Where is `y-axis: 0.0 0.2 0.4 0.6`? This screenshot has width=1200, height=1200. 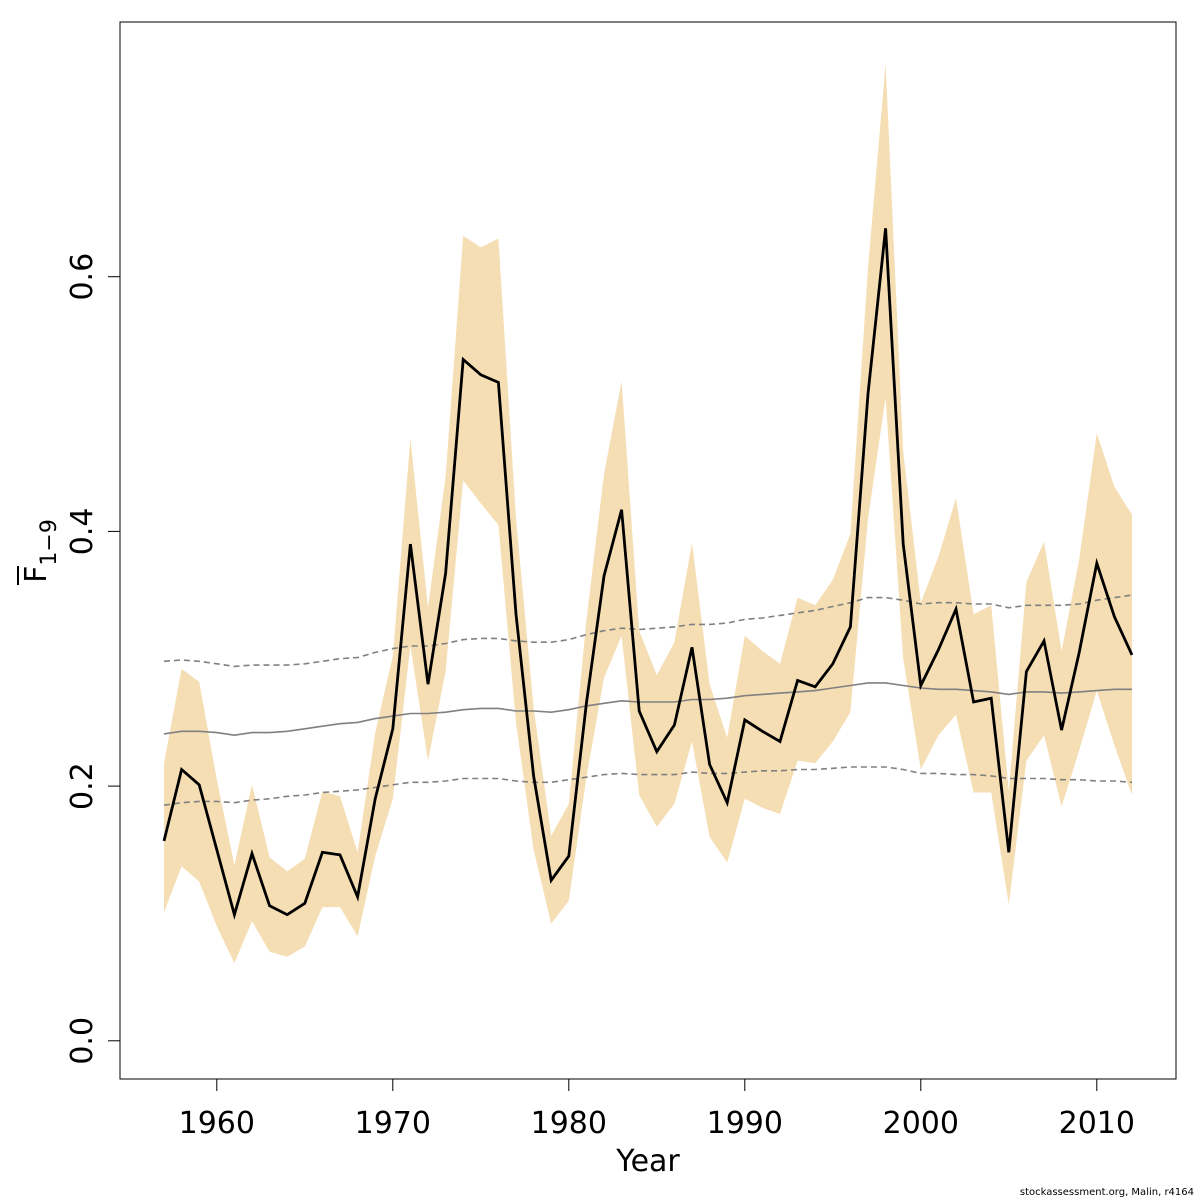
y-axis: 0.0 0.2 0.4 0.6 is located at coordinates (93, 659).